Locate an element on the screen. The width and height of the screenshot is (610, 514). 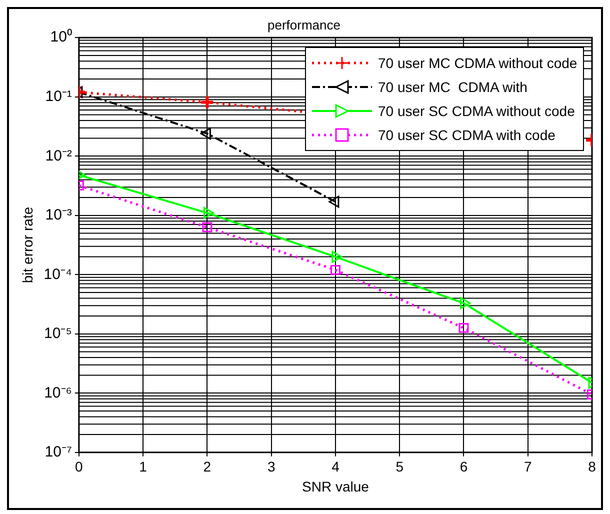
y-tick-label: 10⁰ is located at coordinates (61, 37).